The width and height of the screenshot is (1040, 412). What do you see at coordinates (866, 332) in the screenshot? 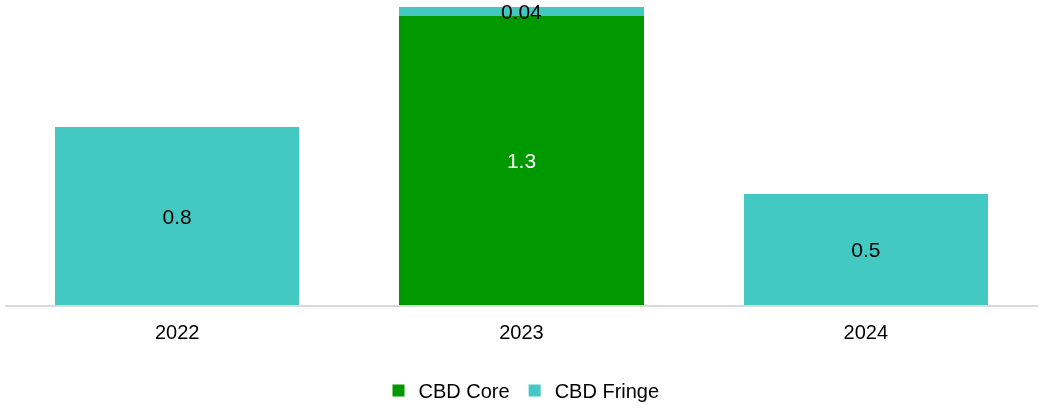
I see `x-tick-label: 2024` at bounding box center [866, 332].